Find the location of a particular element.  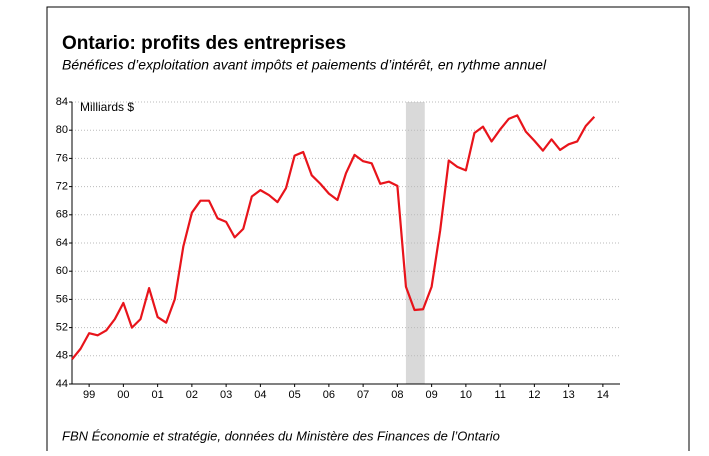

x-tick-label: 13 is located at coordinates (569, 395).